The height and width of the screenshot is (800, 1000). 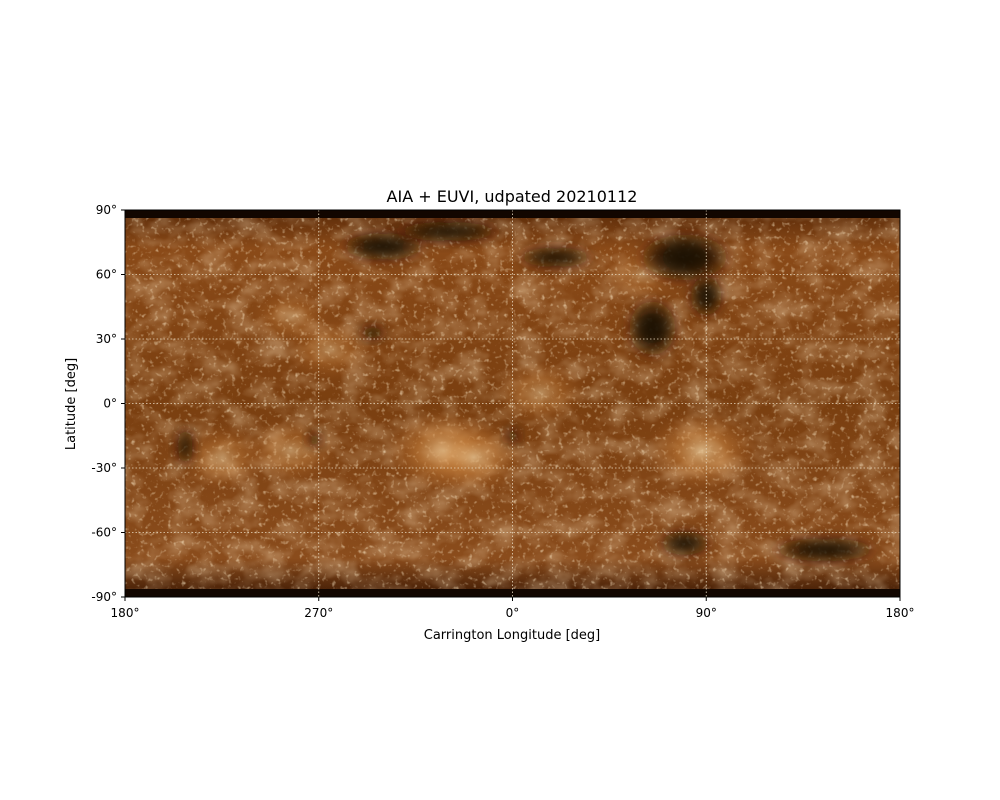 What do you see at coordinates (104, 468) in the screenshot?
I see `y-tick-label: -30°` at bounding box center [104, 468].